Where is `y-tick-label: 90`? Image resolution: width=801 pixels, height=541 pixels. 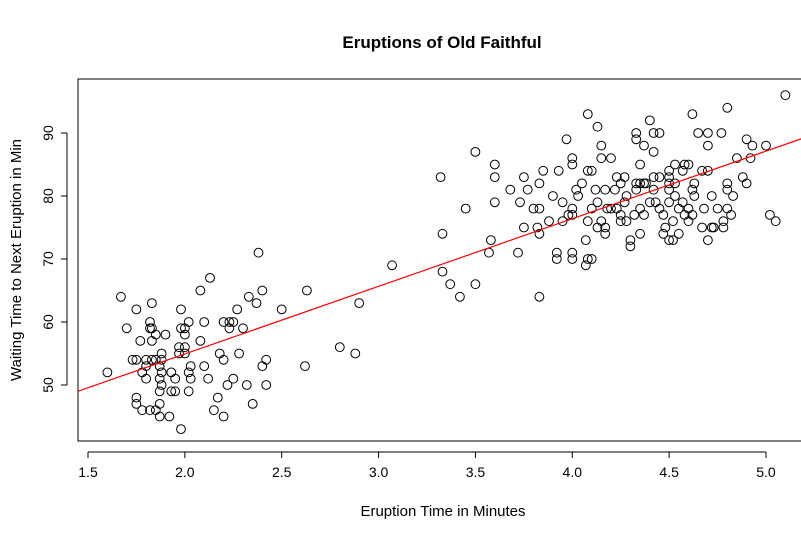 y-tick-label: 90 is located at coordinates (48, 133).